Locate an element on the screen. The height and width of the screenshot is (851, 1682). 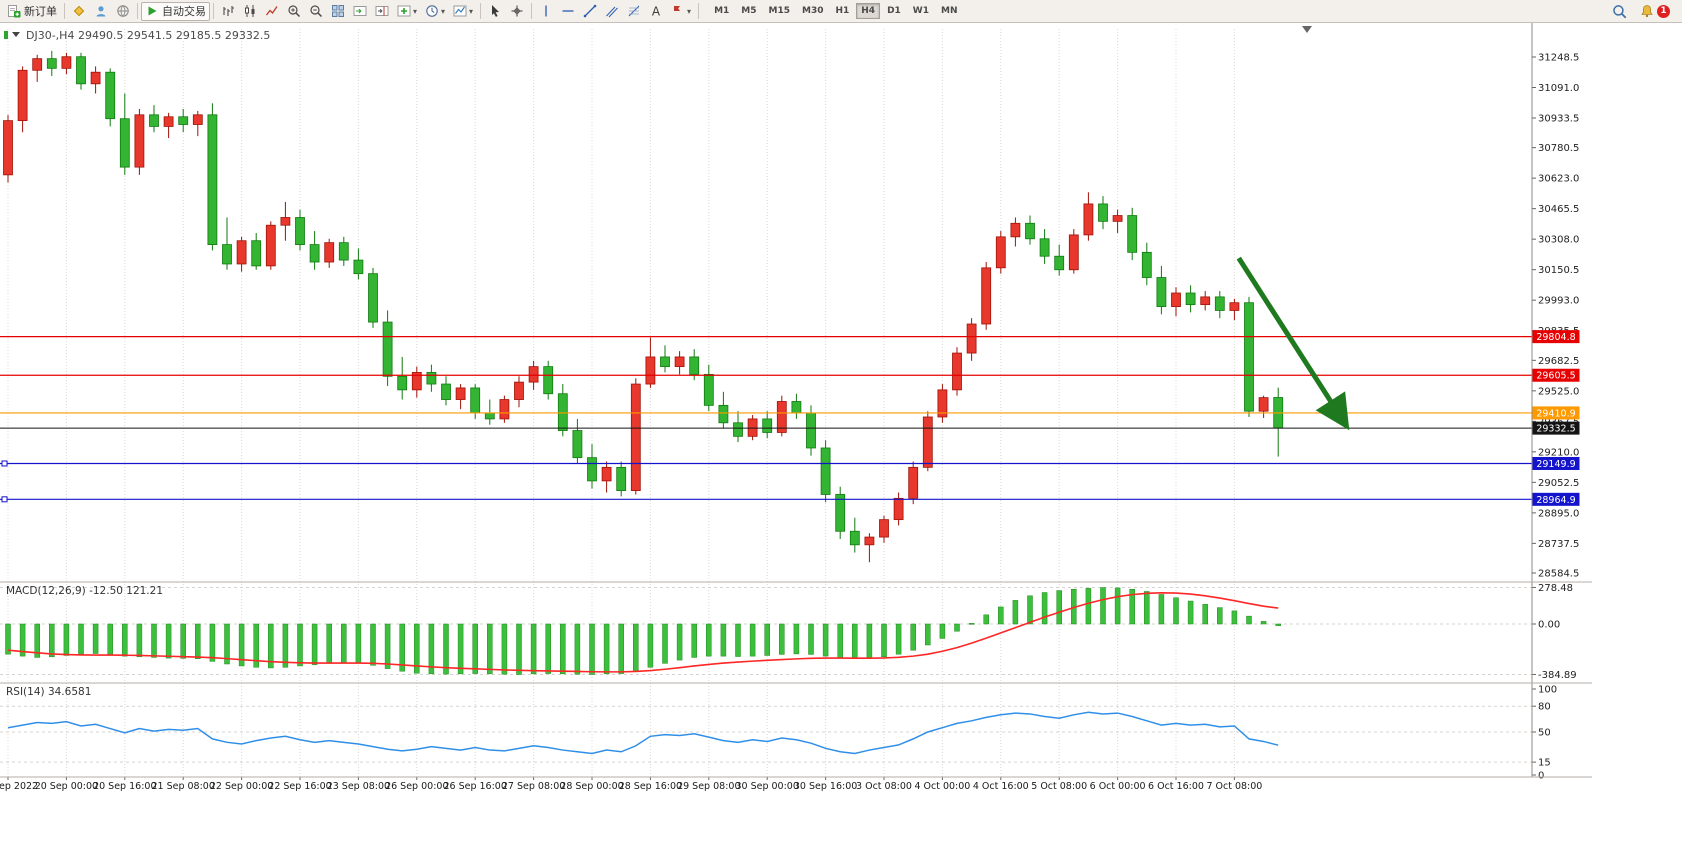
price-tick-label: 30780.5 is located at coordinates (1558, 148).